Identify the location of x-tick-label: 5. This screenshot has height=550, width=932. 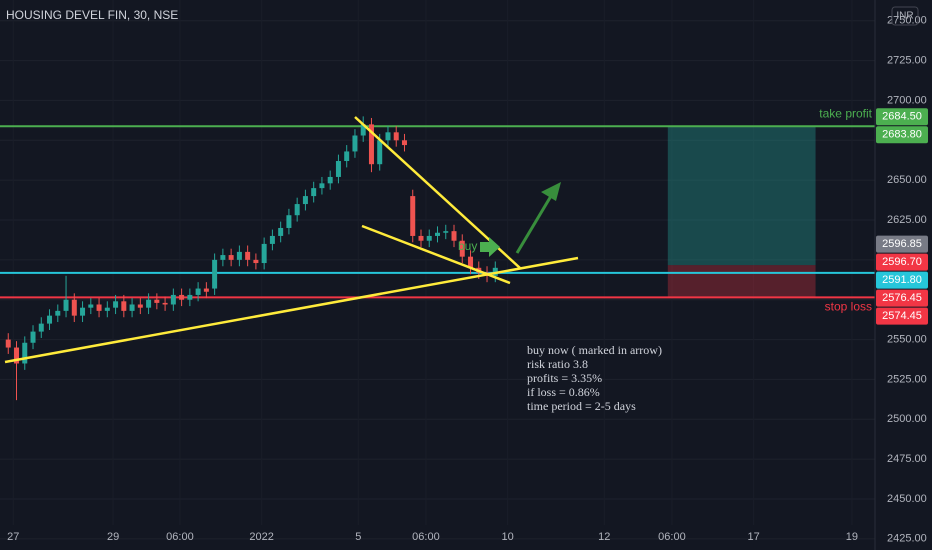
(358, 537).